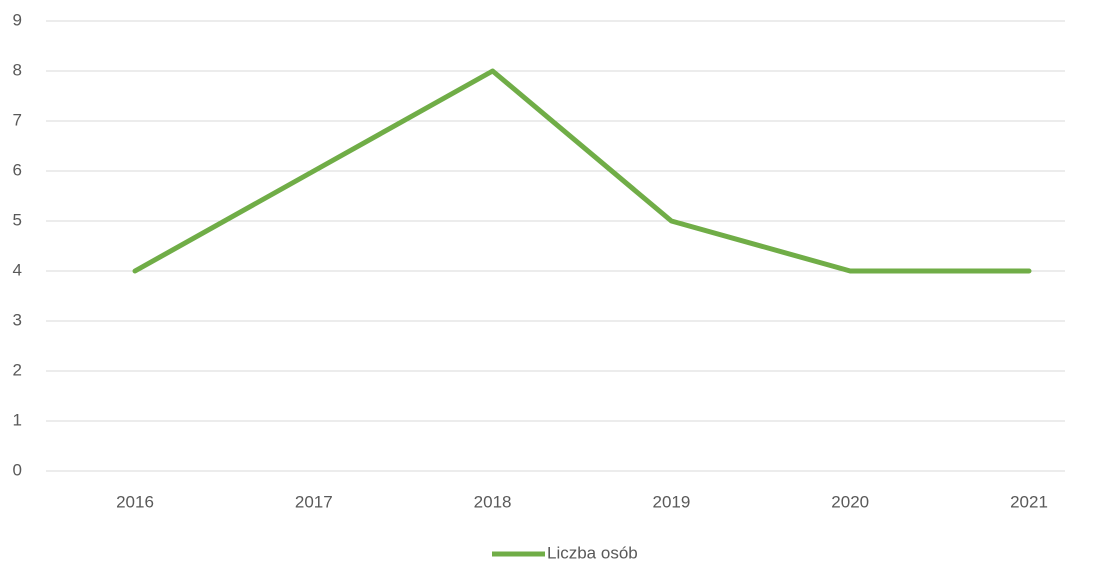 This screenshot has height=571, width=1109. What do you see at coordinates (17, 469) in the screenshot?
I see `y-tick-label: 0` at bounding box center [17, 469].